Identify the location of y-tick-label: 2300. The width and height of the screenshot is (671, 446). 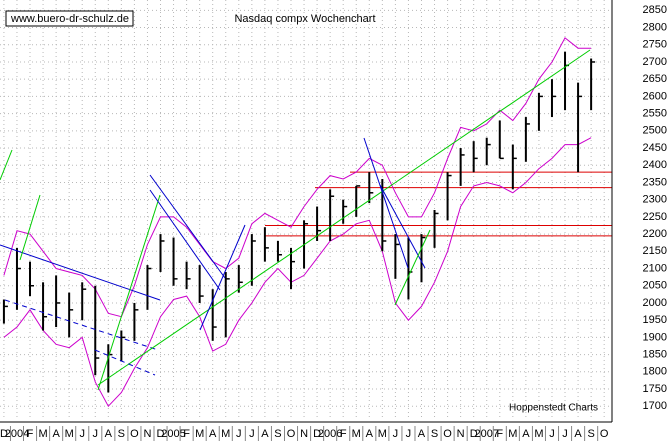
(655, 200).